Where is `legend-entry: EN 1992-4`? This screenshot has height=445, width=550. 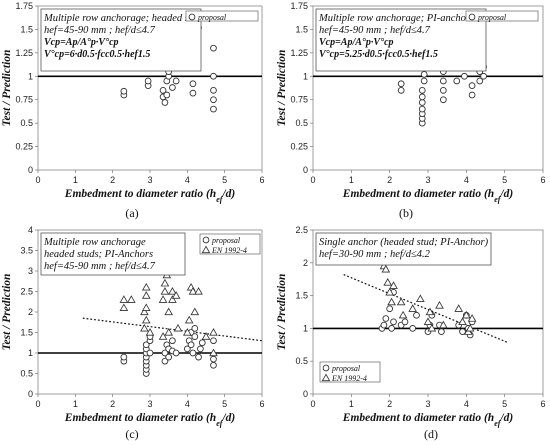 legend-entry: EN 1992-4 is located at coordinates (349, 378).